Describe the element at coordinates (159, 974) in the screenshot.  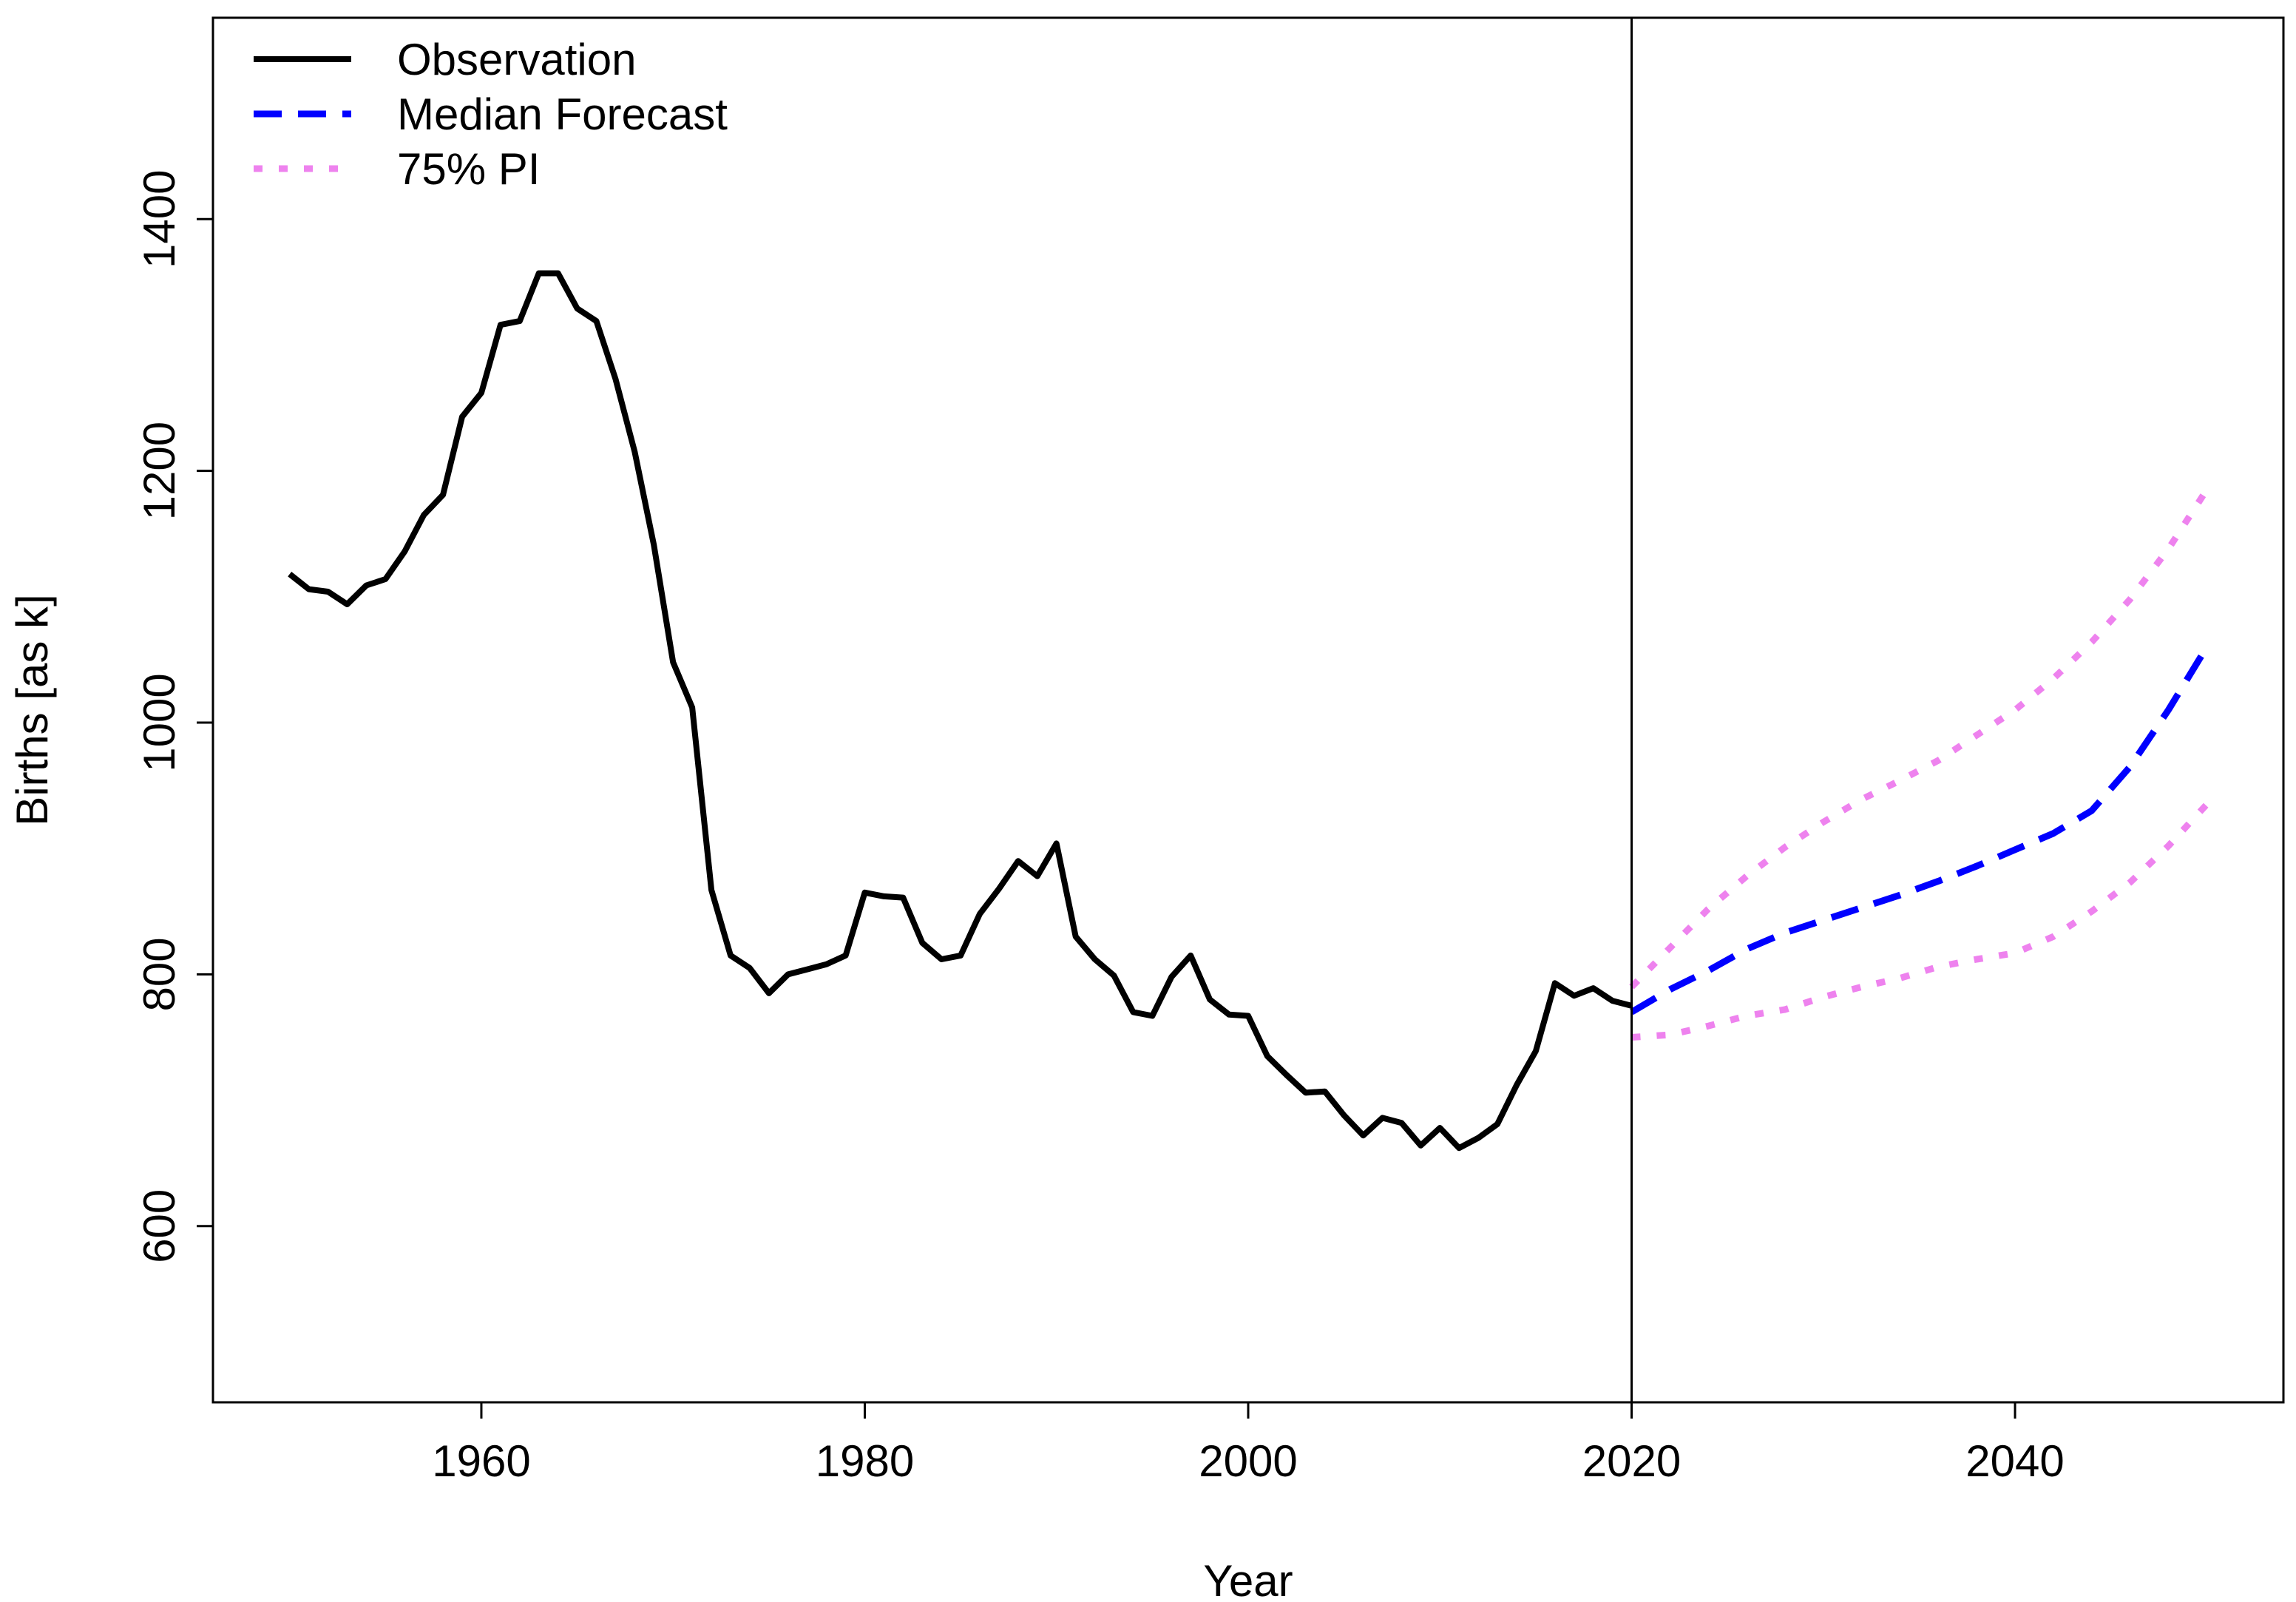
I see `y-tick-label: 800` at that location.